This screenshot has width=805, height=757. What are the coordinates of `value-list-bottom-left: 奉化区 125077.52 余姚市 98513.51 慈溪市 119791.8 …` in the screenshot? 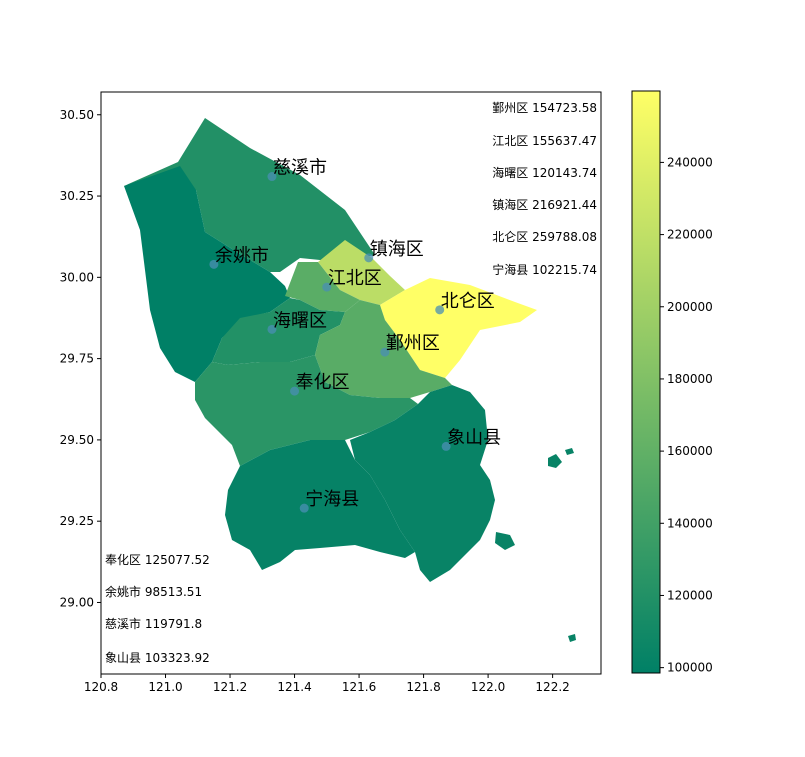 It's located at (157, 609).